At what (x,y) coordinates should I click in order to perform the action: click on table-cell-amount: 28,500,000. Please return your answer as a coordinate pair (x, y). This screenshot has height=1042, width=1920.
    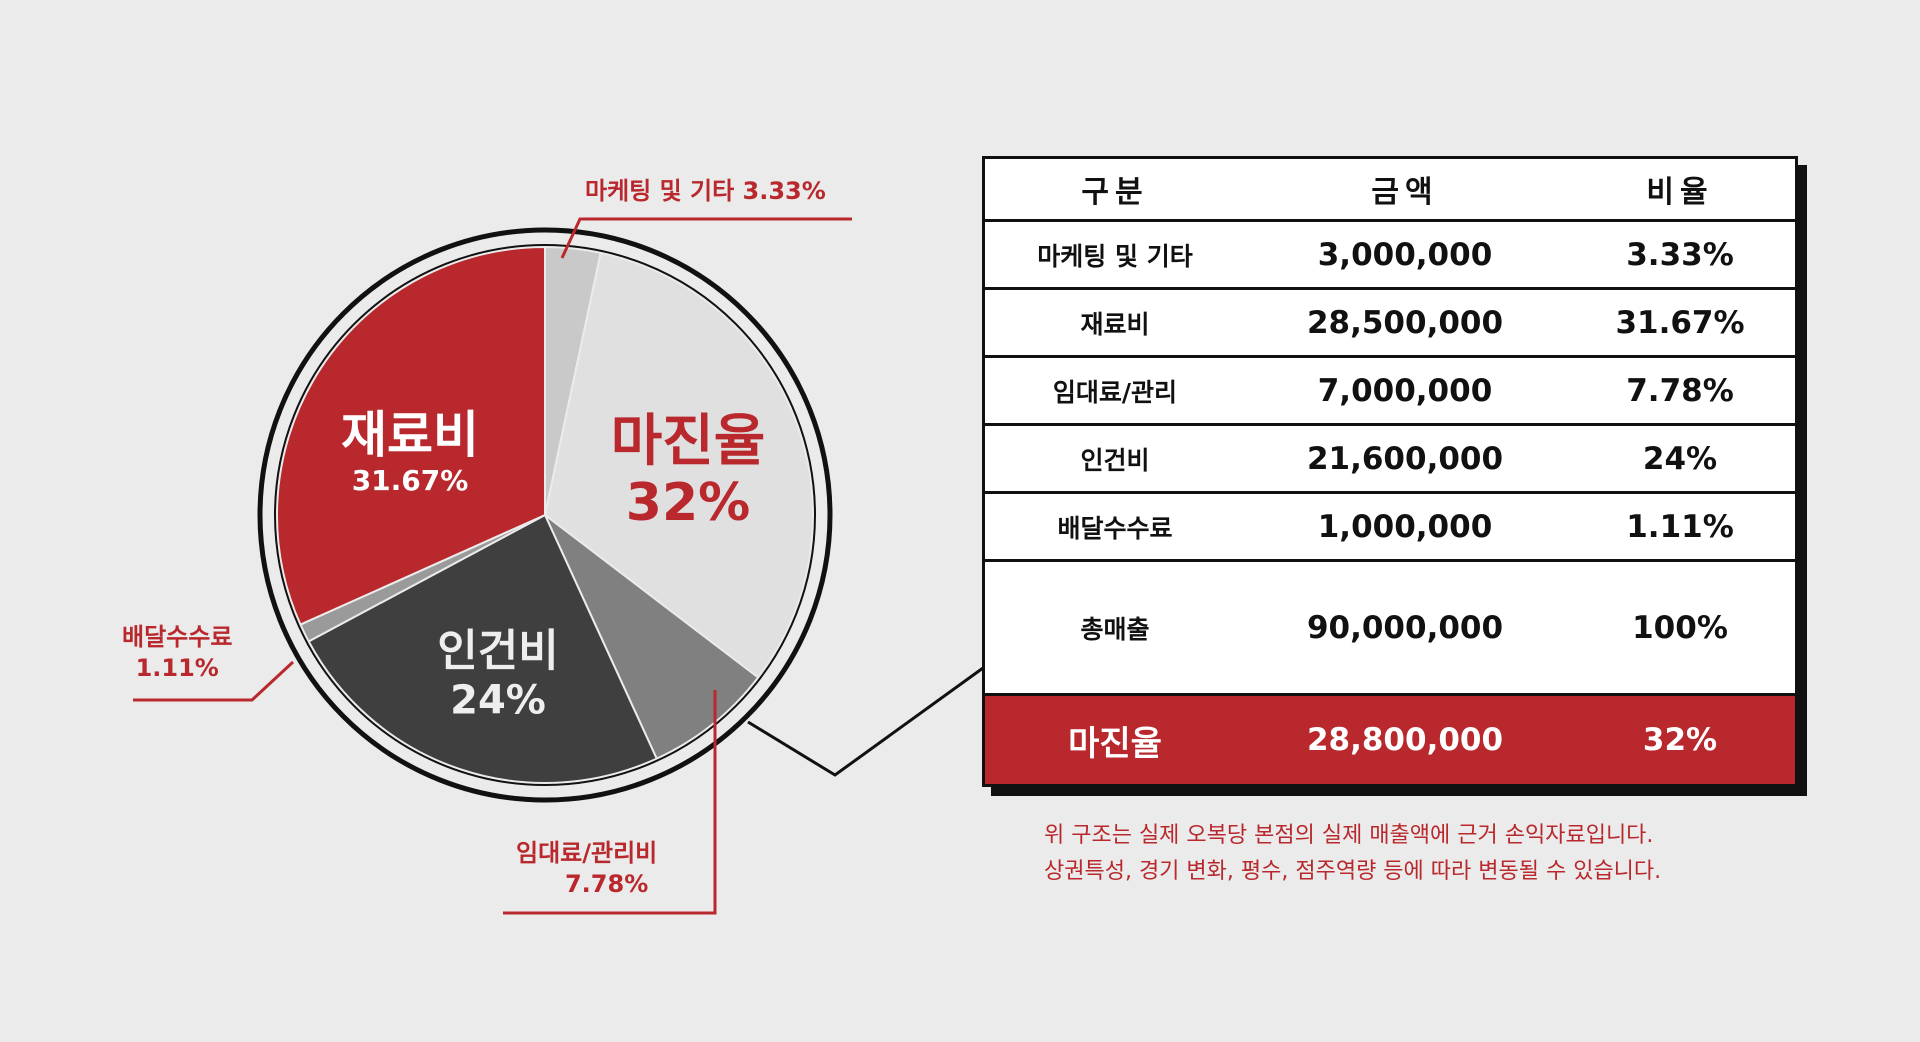
    Looking at the image, I should click on (1405, 322).